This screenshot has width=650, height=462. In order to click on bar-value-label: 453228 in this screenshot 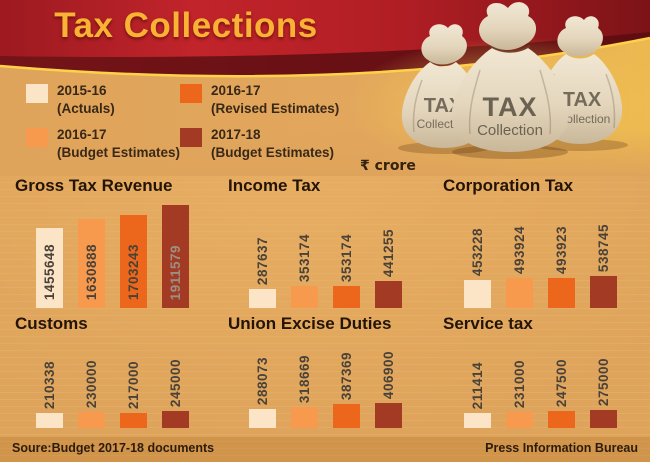, I will do `click(477, 251)`.